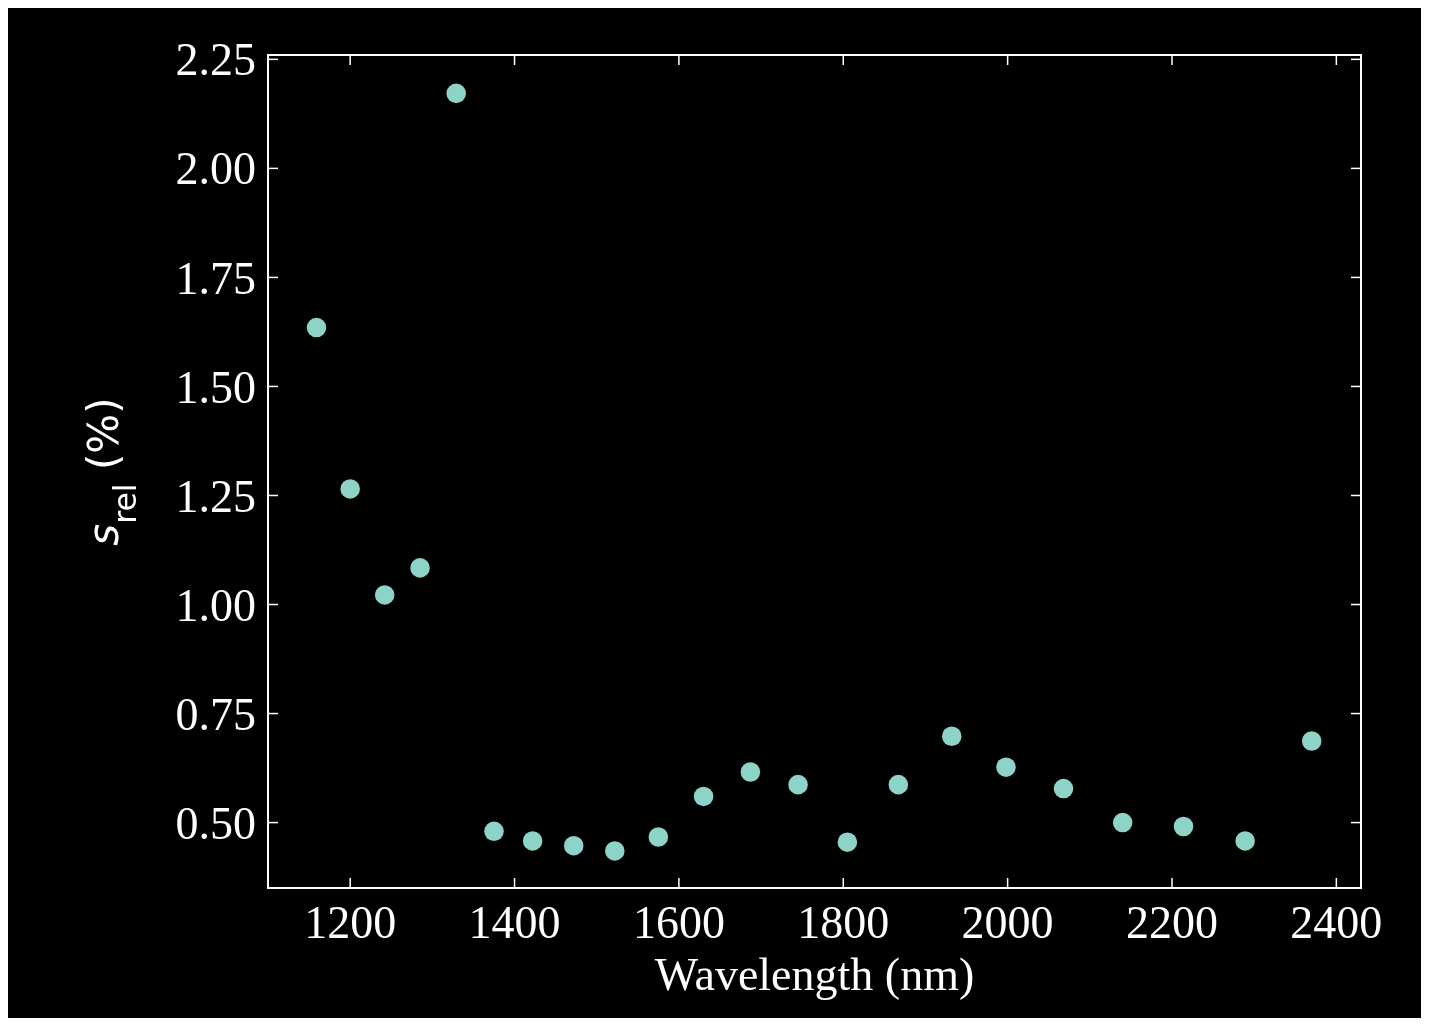  I want to click on x-axis-title: Wavelength (nm), so click(814, 974).